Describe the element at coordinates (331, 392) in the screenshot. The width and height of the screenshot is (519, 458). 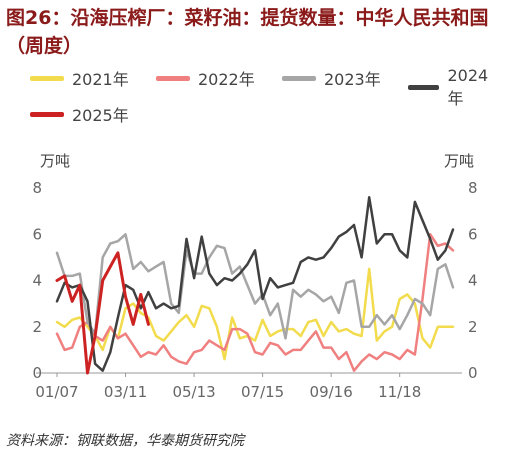
I see `x-tick-label: 09/16` at that location.